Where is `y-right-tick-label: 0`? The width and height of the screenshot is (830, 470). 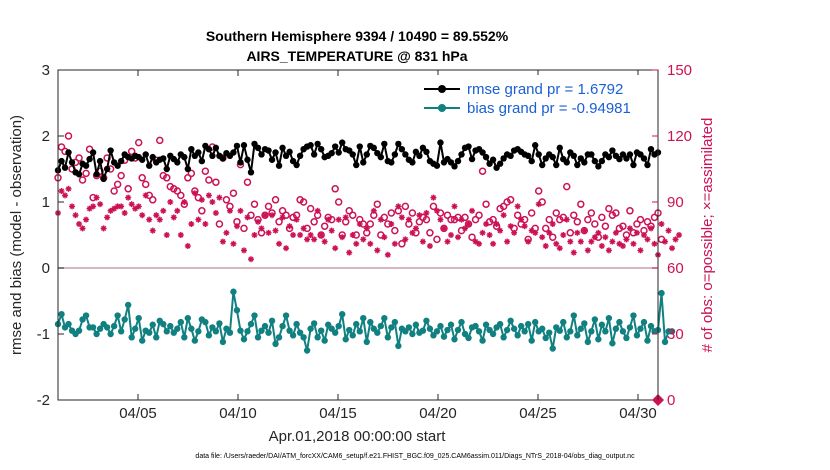
y-right-tick-label: 0 is located at coordinates (671, 400).